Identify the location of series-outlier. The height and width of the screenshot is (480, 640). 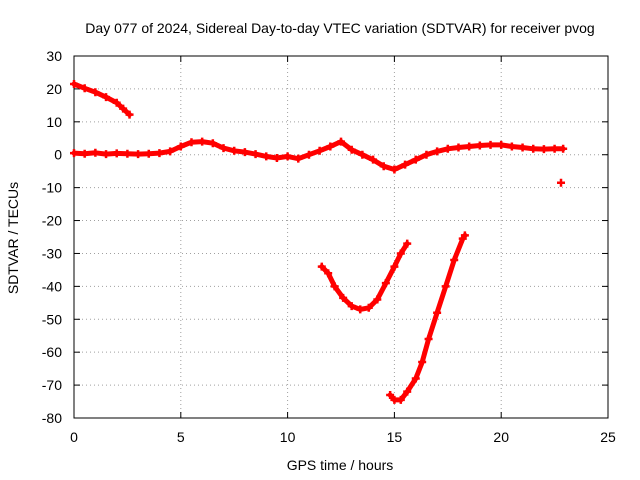
(561, 182).